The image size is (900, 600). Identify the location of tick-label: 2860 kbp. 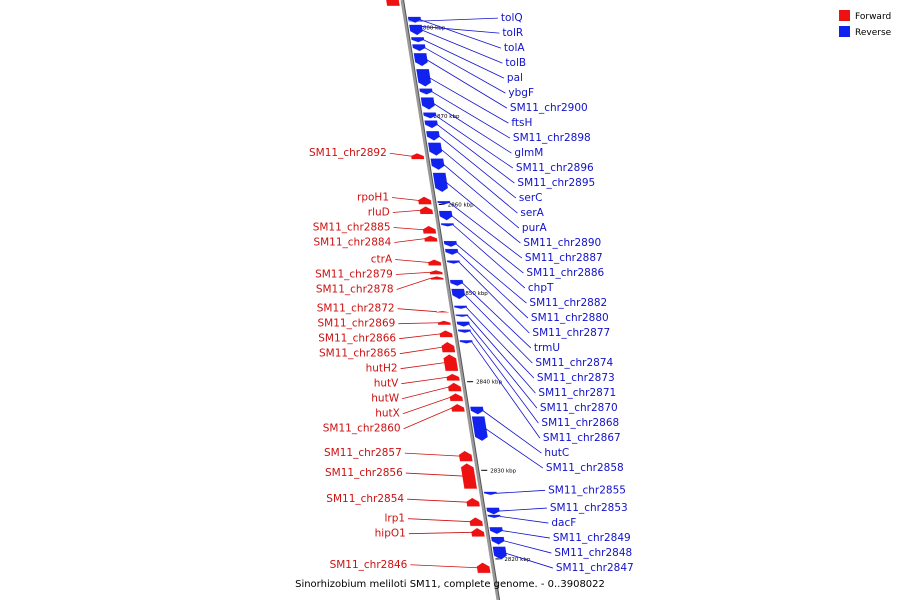
(461, 206).